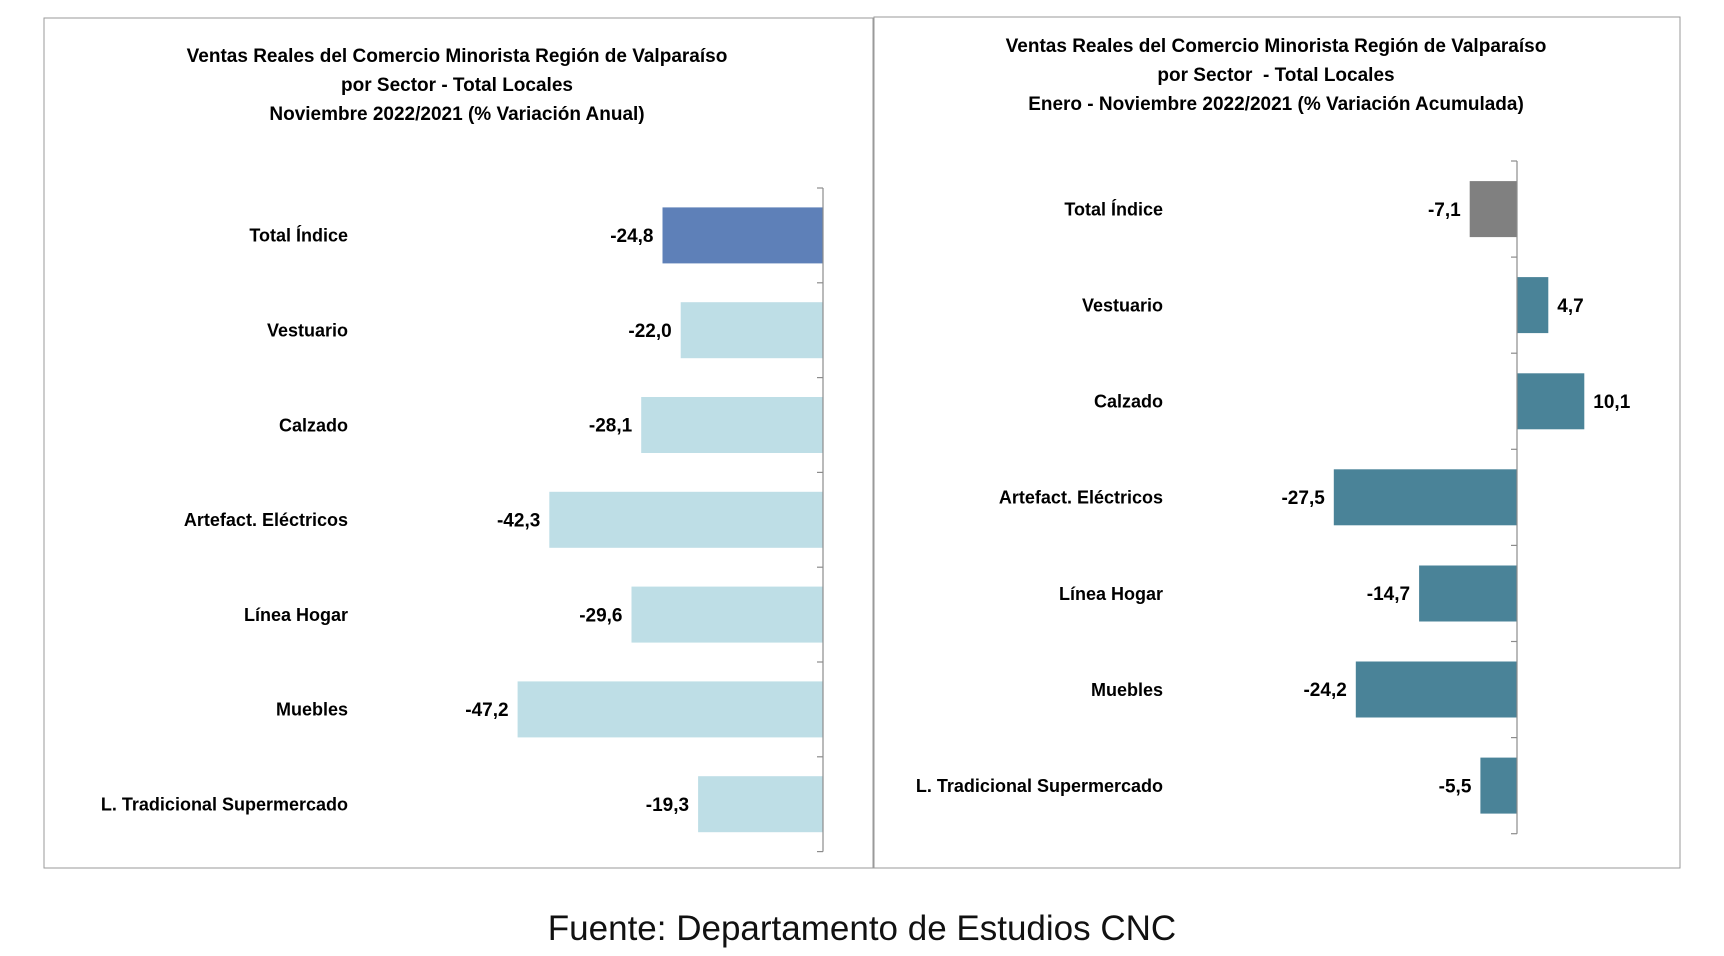  What do you see at coordinates (1127, 690) in the screenshot?
I see `cumulative-category-label-muebles: Muebles` at bounding box center [1127, 690].